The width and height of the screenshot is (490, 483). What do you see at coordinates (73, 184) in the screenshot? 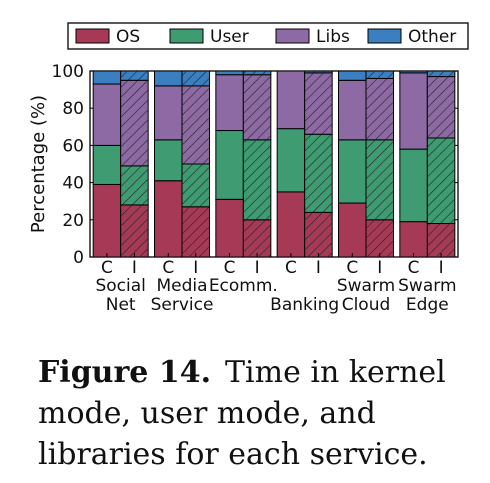
I see `y-tick-label: 40` at bounding box center [73, 184].